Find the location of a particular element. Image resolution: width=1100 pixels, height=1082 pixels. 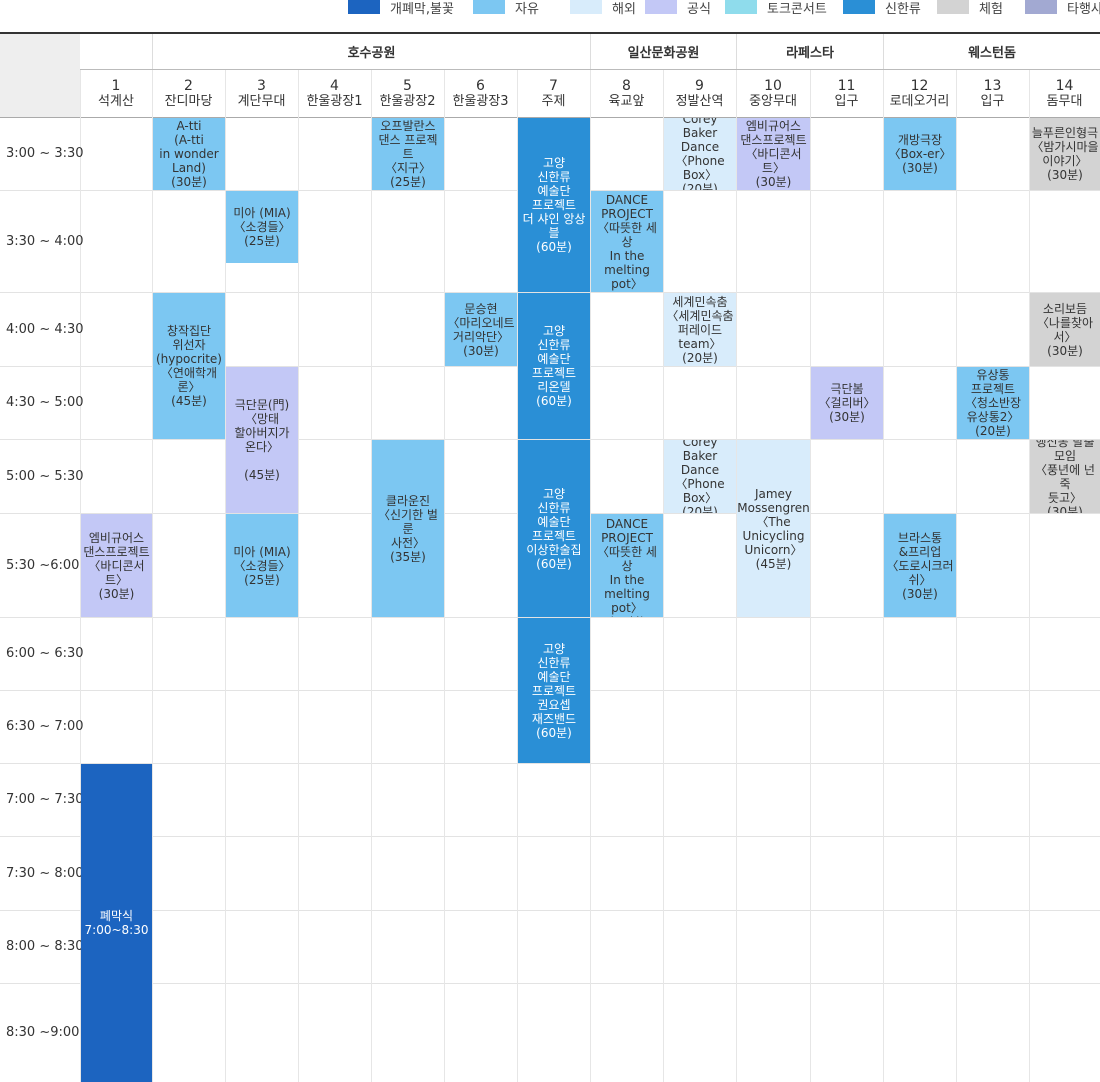

venue-header: 일산문화공원 is located at coordinates (663, 51).